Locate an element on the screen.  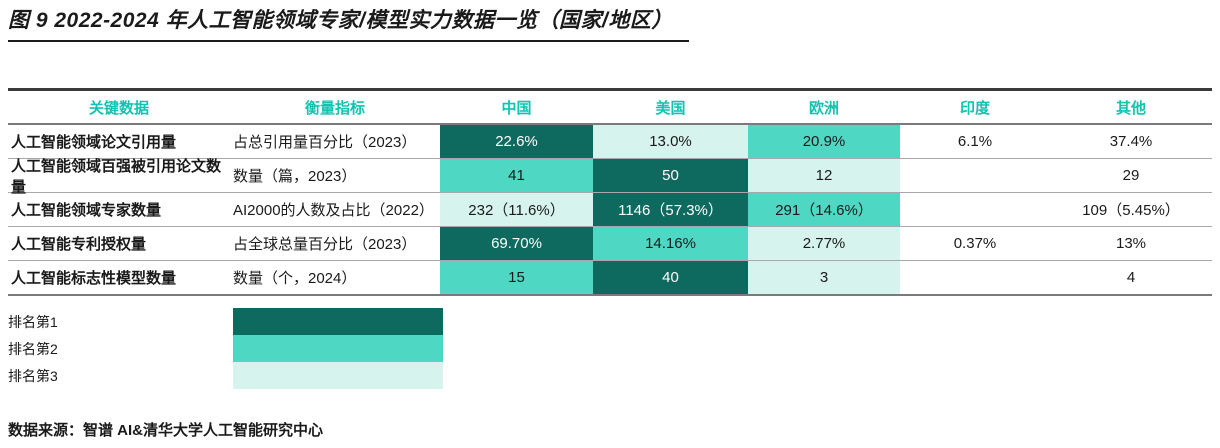
column-header-5: 印度 is located at coordinates (974, 108).